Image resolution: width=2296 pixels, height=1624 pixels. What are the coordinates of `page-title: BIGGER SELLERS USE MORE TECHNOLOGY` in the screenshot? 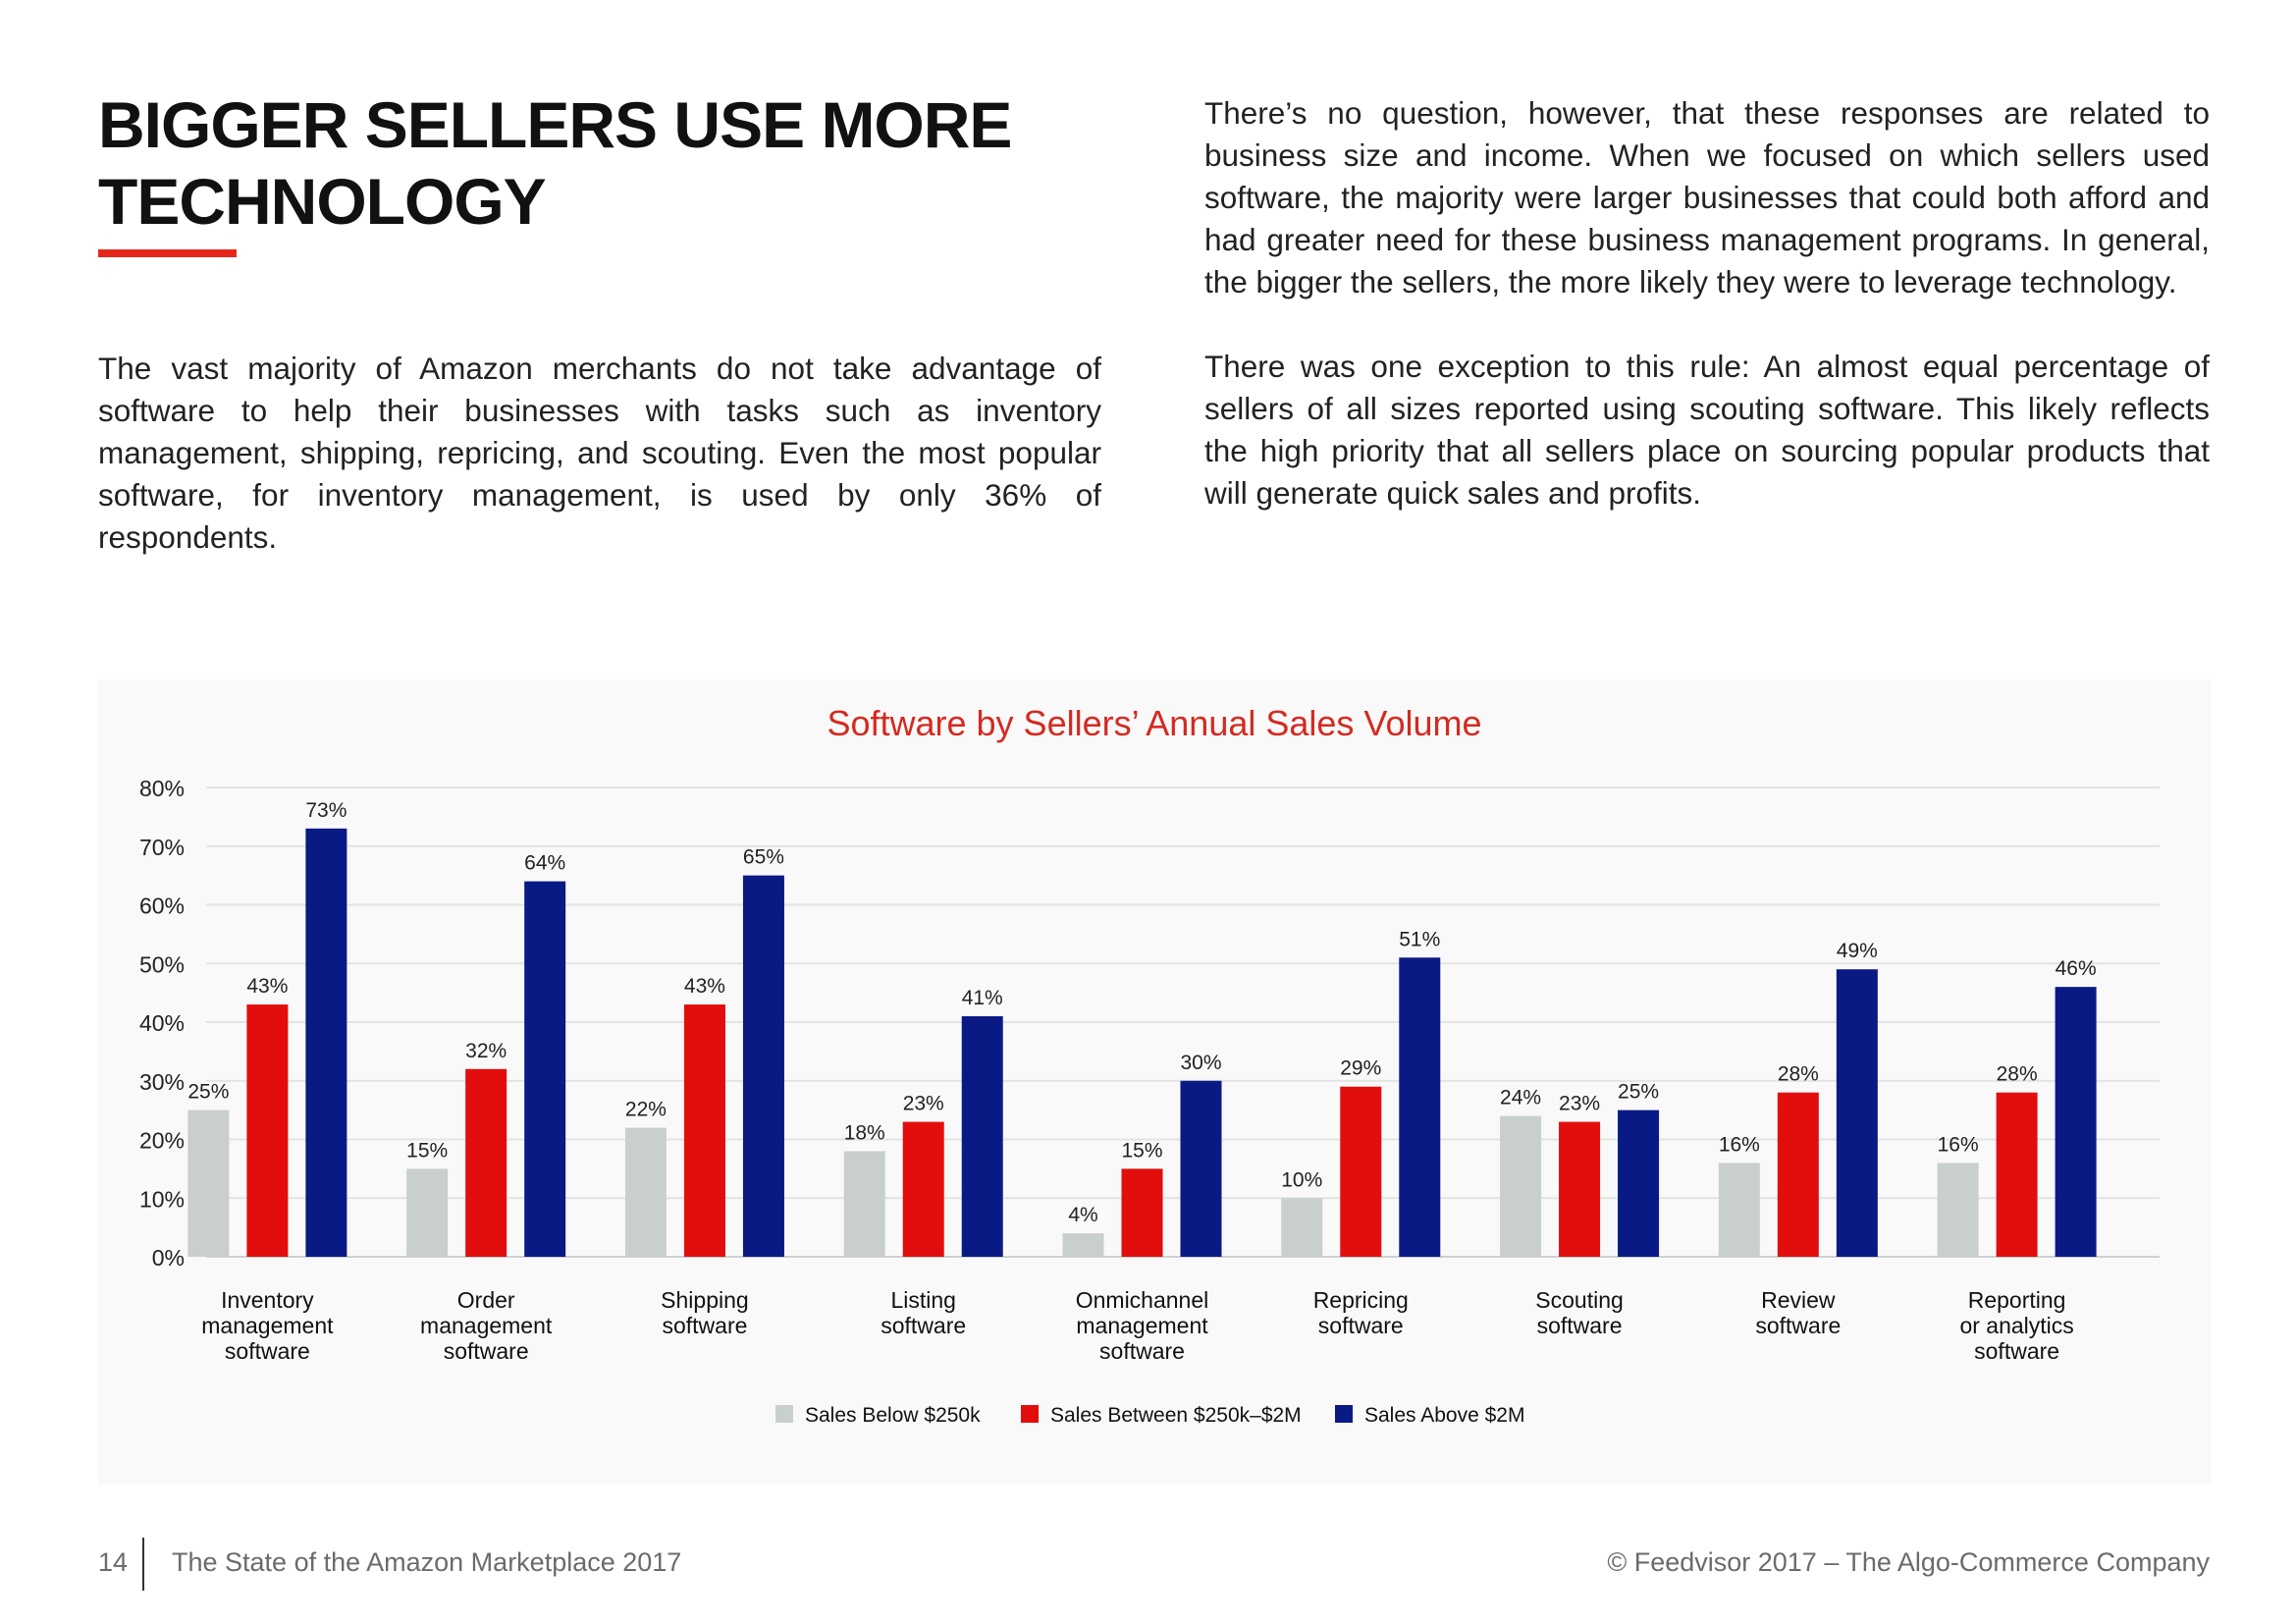 It's located at (555, 163).